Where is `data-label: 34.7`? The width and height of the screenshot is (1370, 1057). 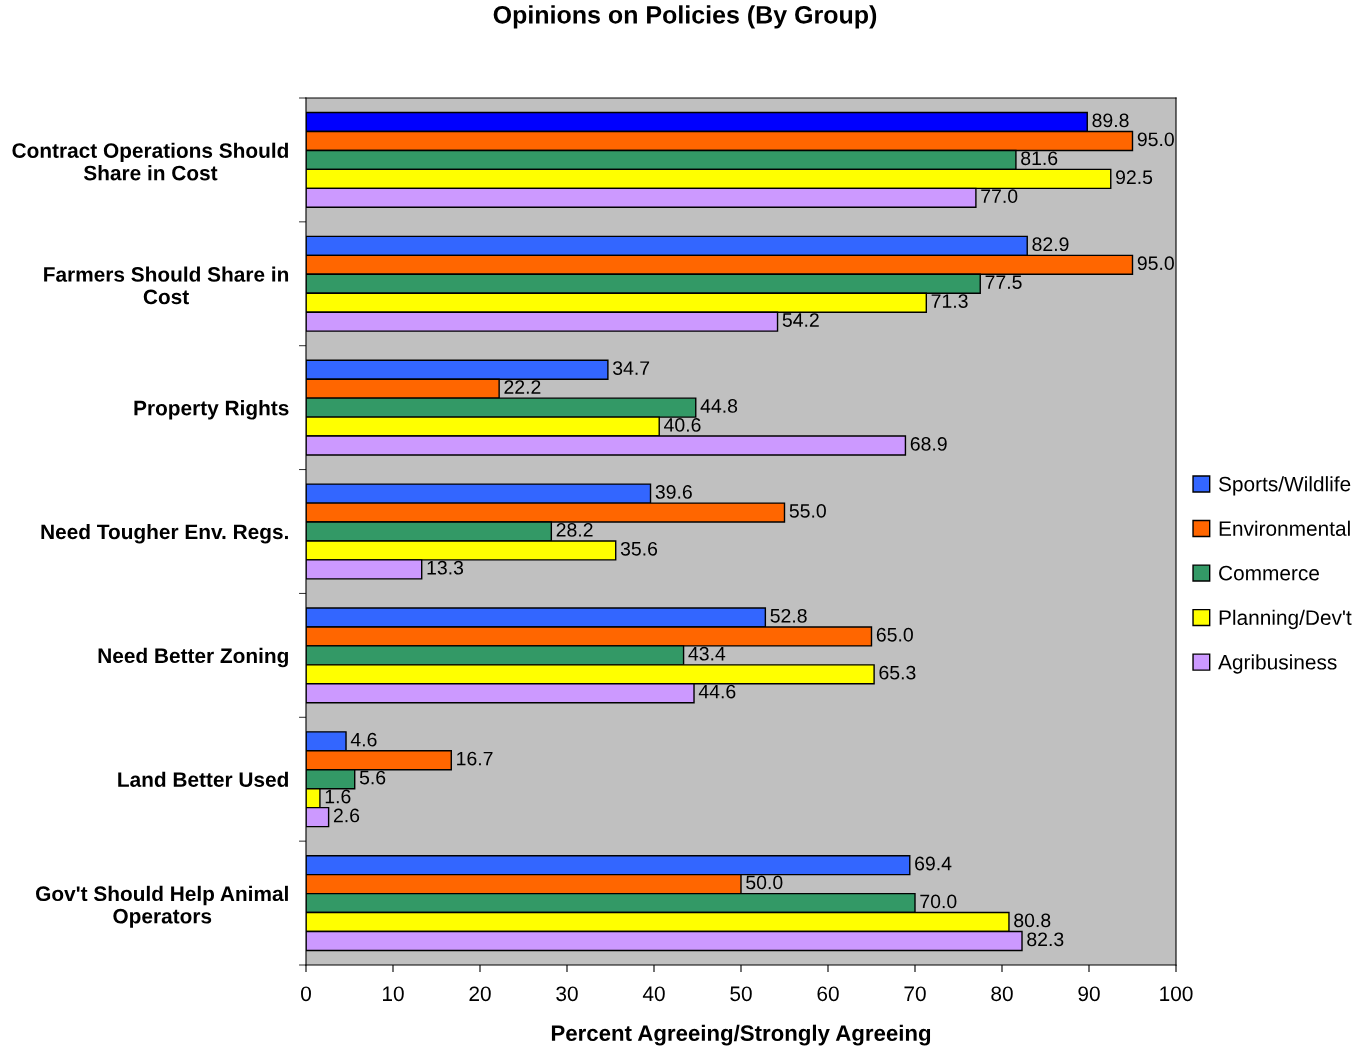
data-label: 34.7 is located at coordinates (631, 368).